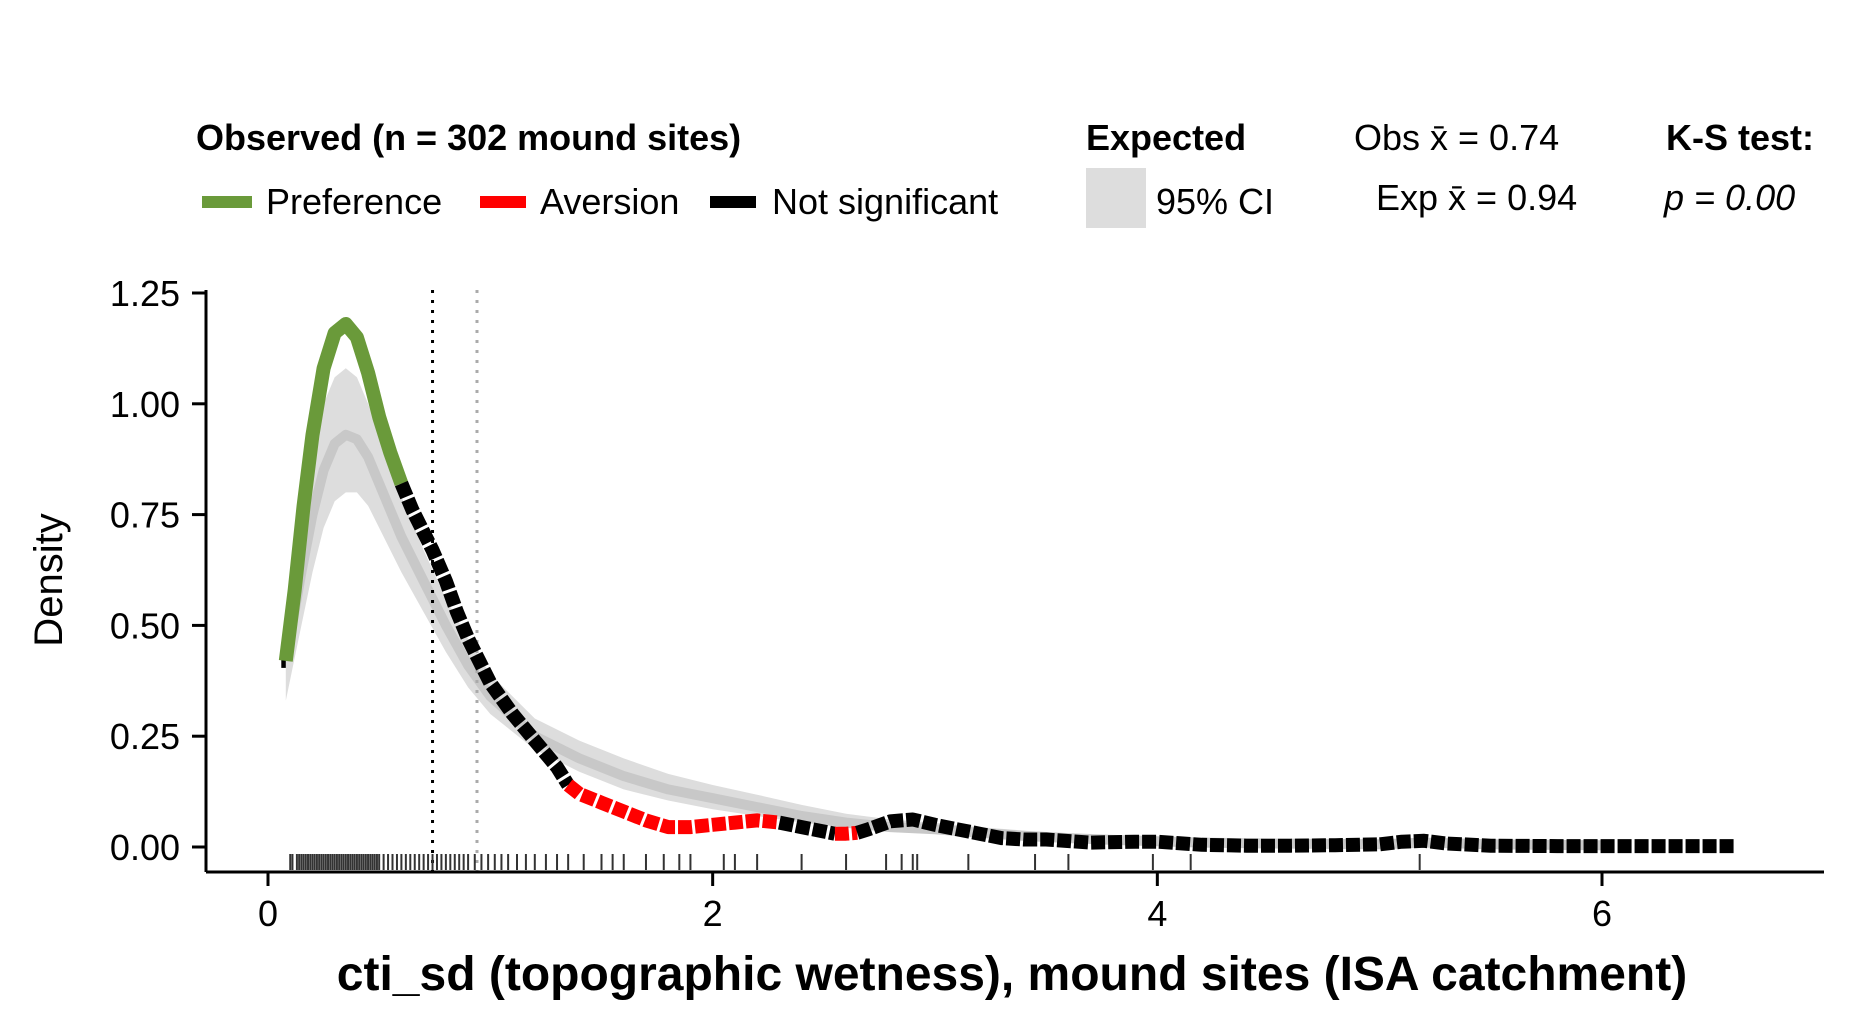 Image resolution: width=1860 pixels, height=1020 pixels. What do you see at coordinates (1166, 137) in the screenshot?
I see `legend-expected-title: Expected` at bounding box center [1166, 137].